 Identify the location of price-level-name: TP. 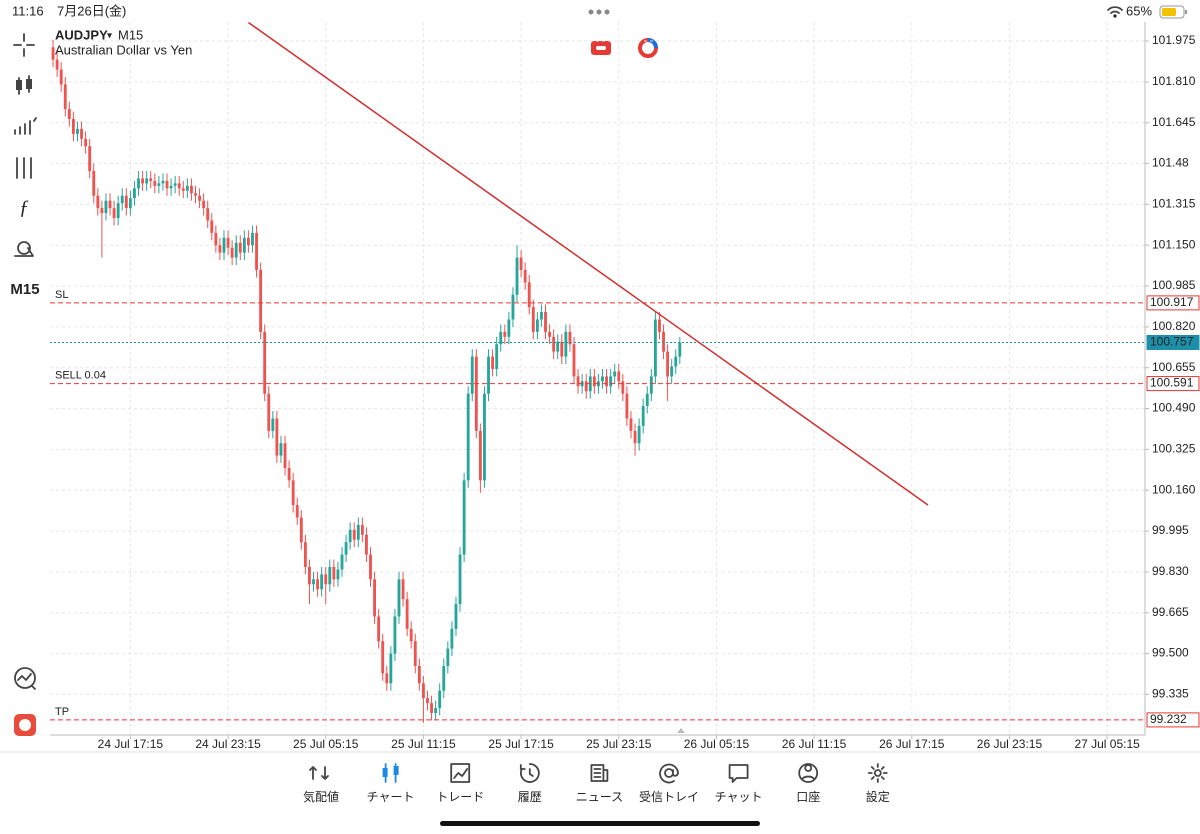
(62, 712).